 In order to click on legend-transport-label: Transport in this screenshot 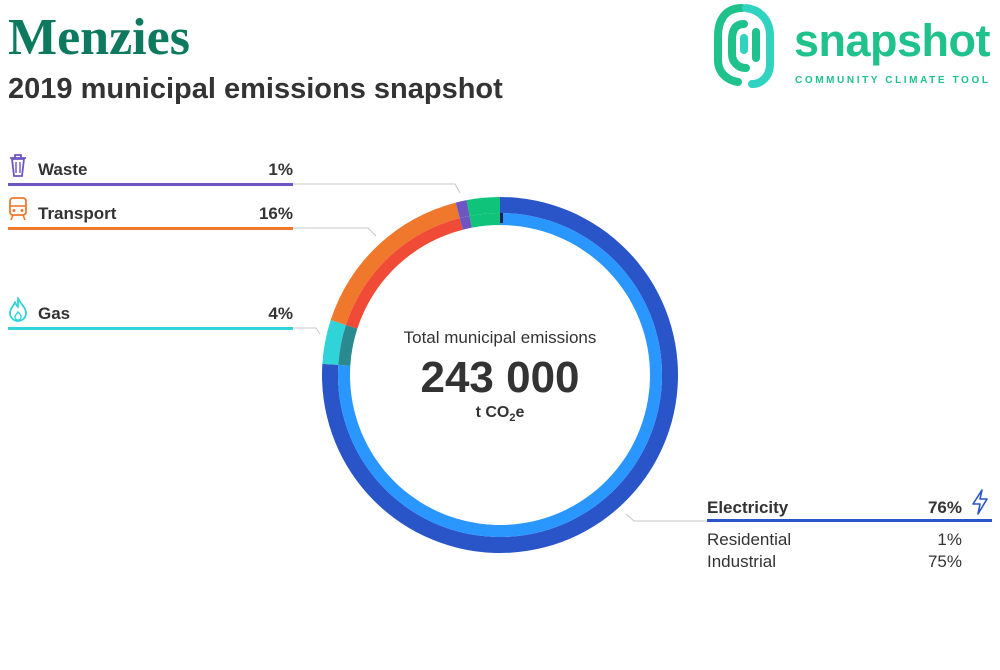, I will do `click(77, 213)`.